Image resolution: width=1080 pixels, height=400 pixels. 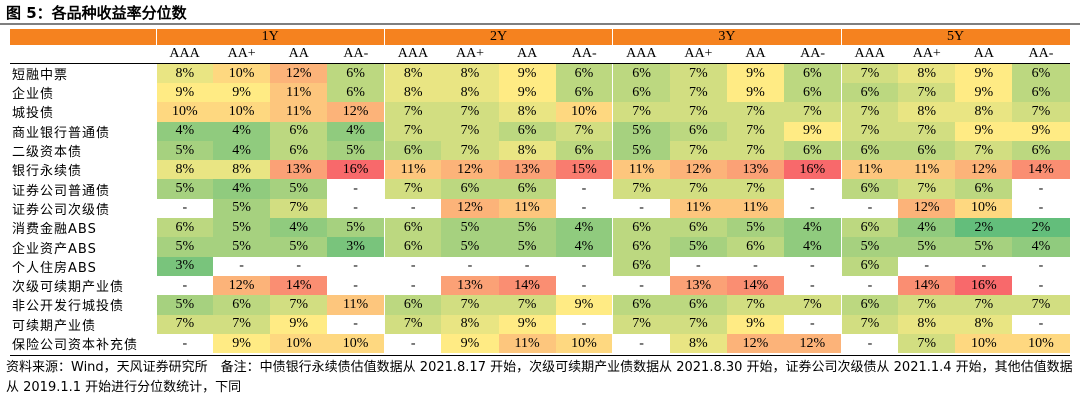 What do you see at coordinates (540, 37) in the screenshot?
I see `tenor-header-row: 1Y 2Y 3Y 5Y` at bounding box center [540, 37].